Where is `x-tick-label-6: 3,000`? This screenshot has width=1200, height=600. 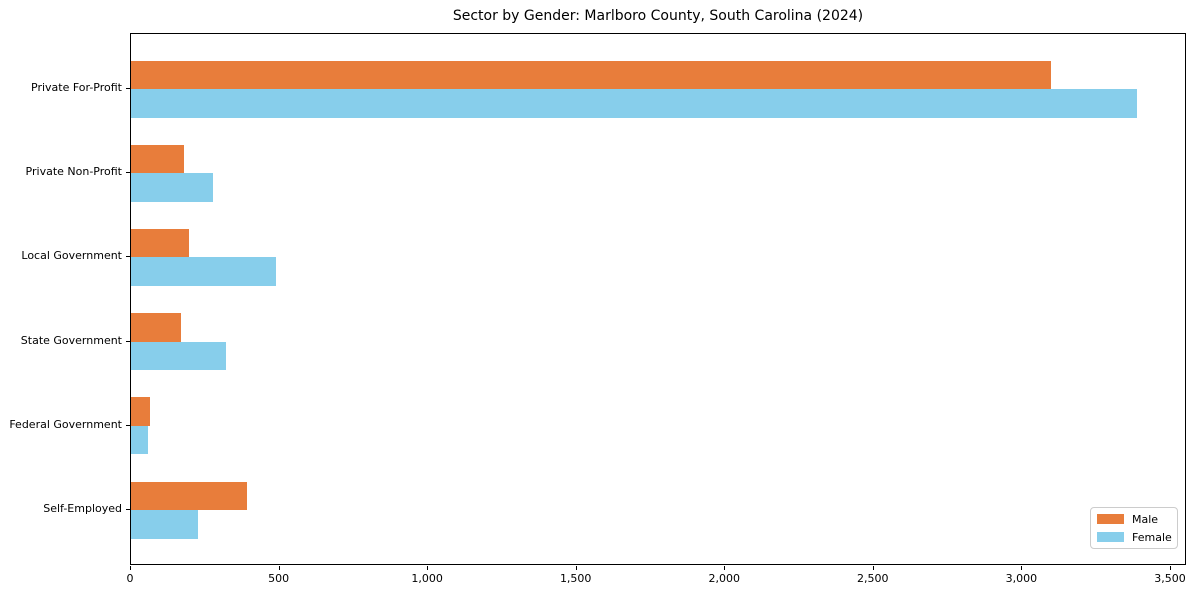 x-tick-label-6: 3,000 is located at coordinates (1021, 578).